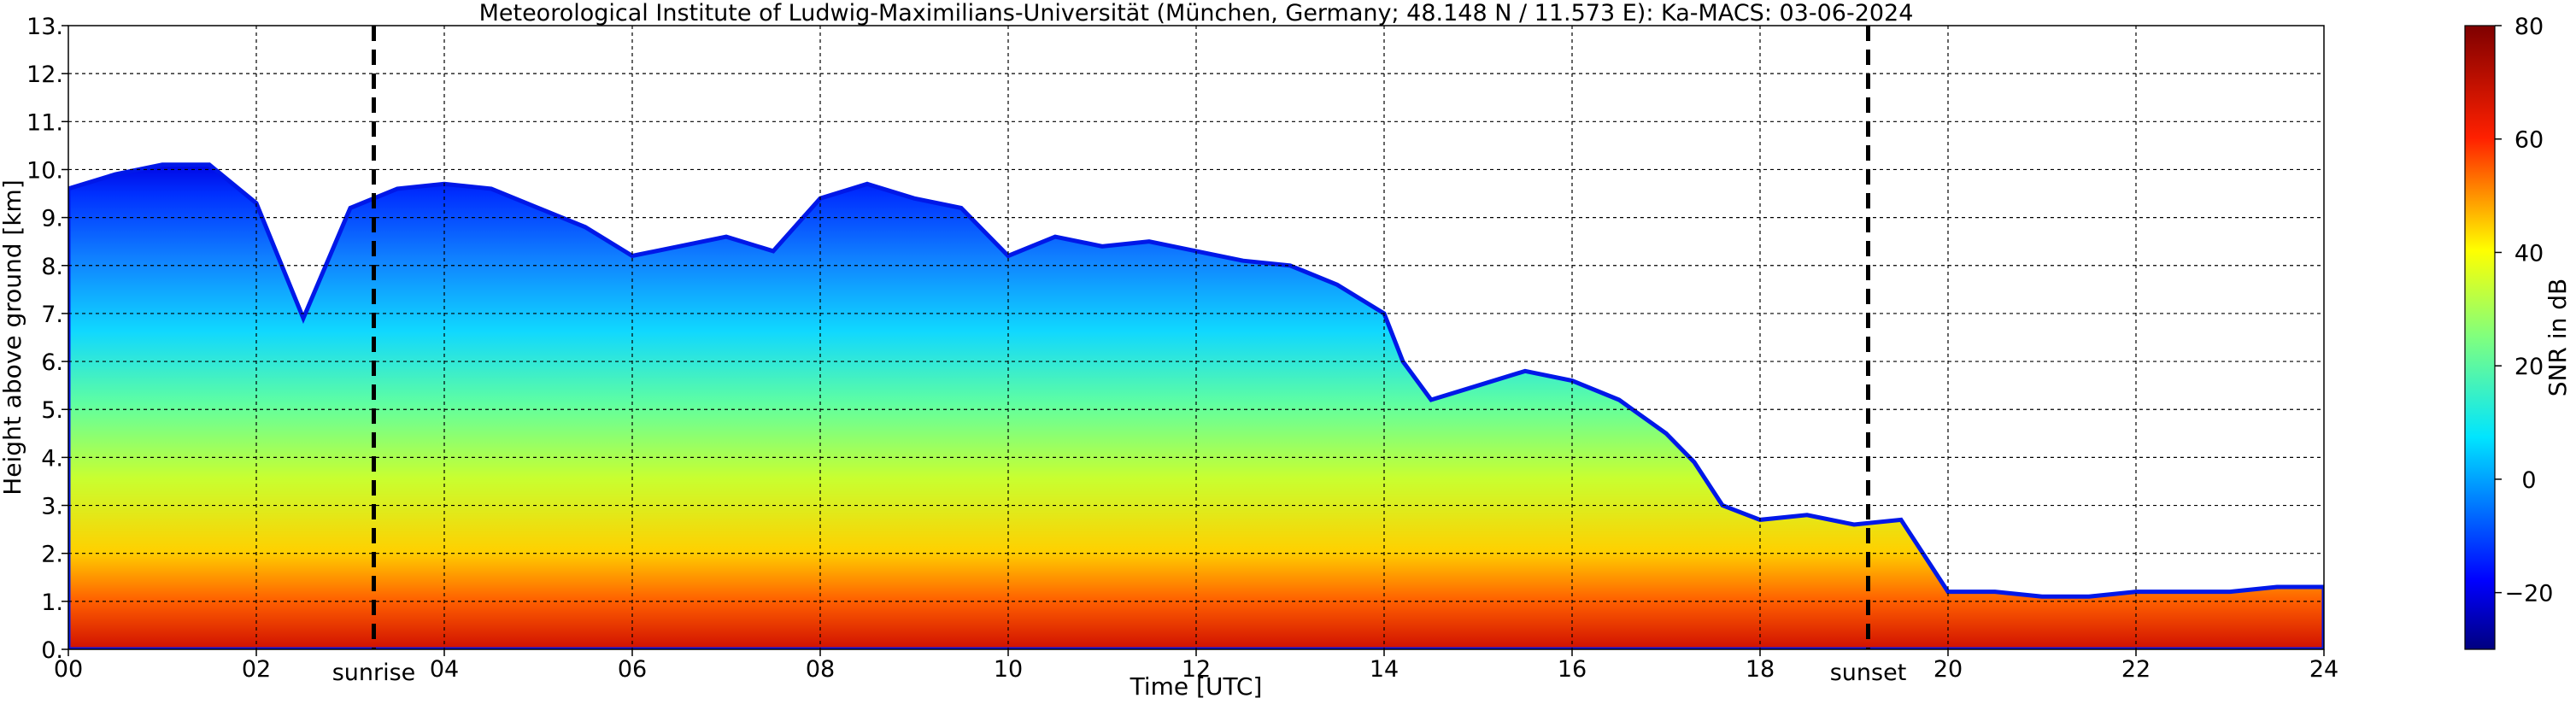 This screenshot has width=2576, height=704. I want to click on x-tick-label: 14, so click(1384, 669).